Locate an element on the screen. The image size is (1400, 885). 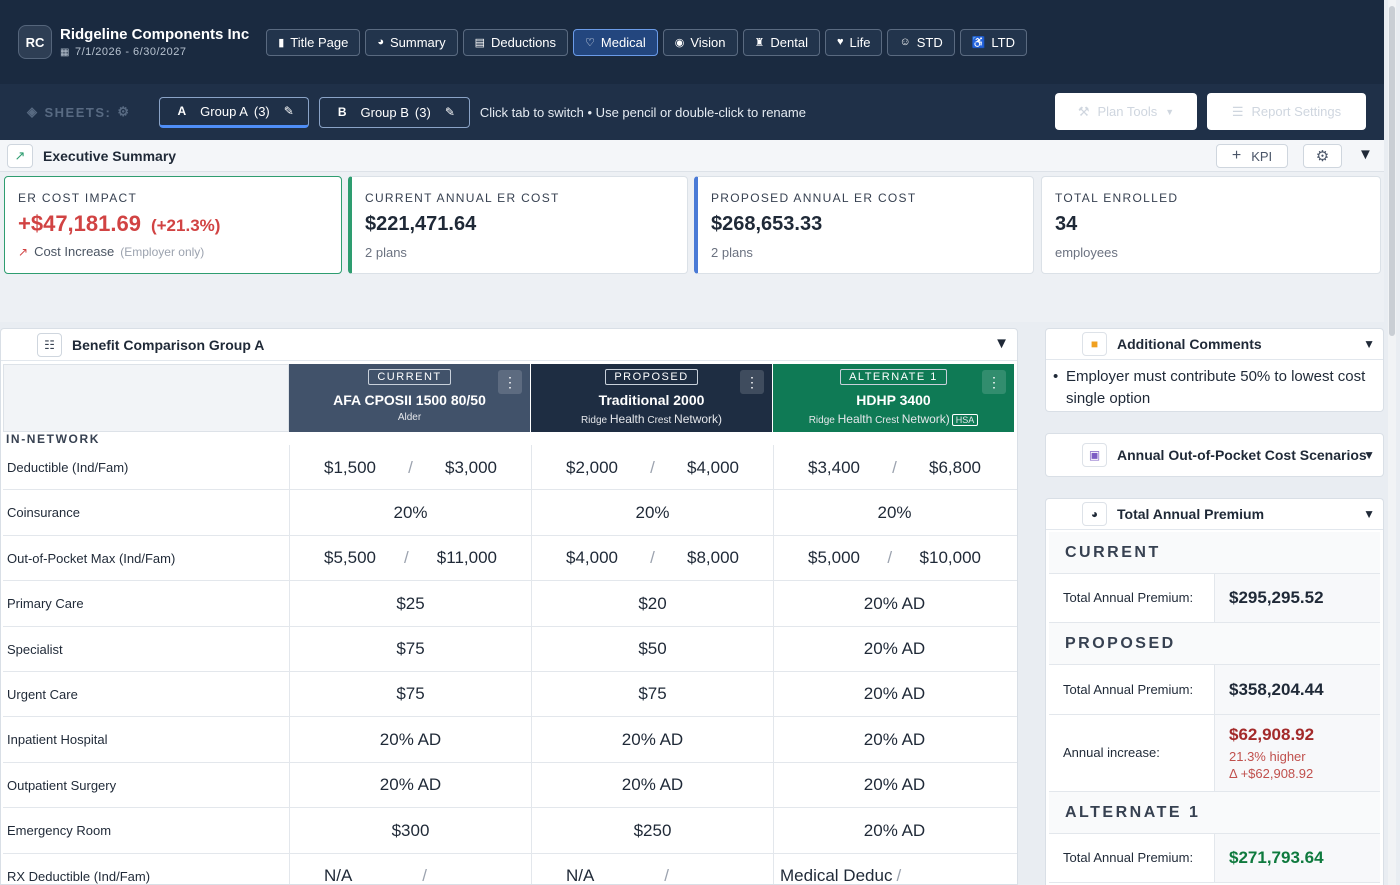
add-kpi-button: + KPI is located at coordinates (1252, 156).